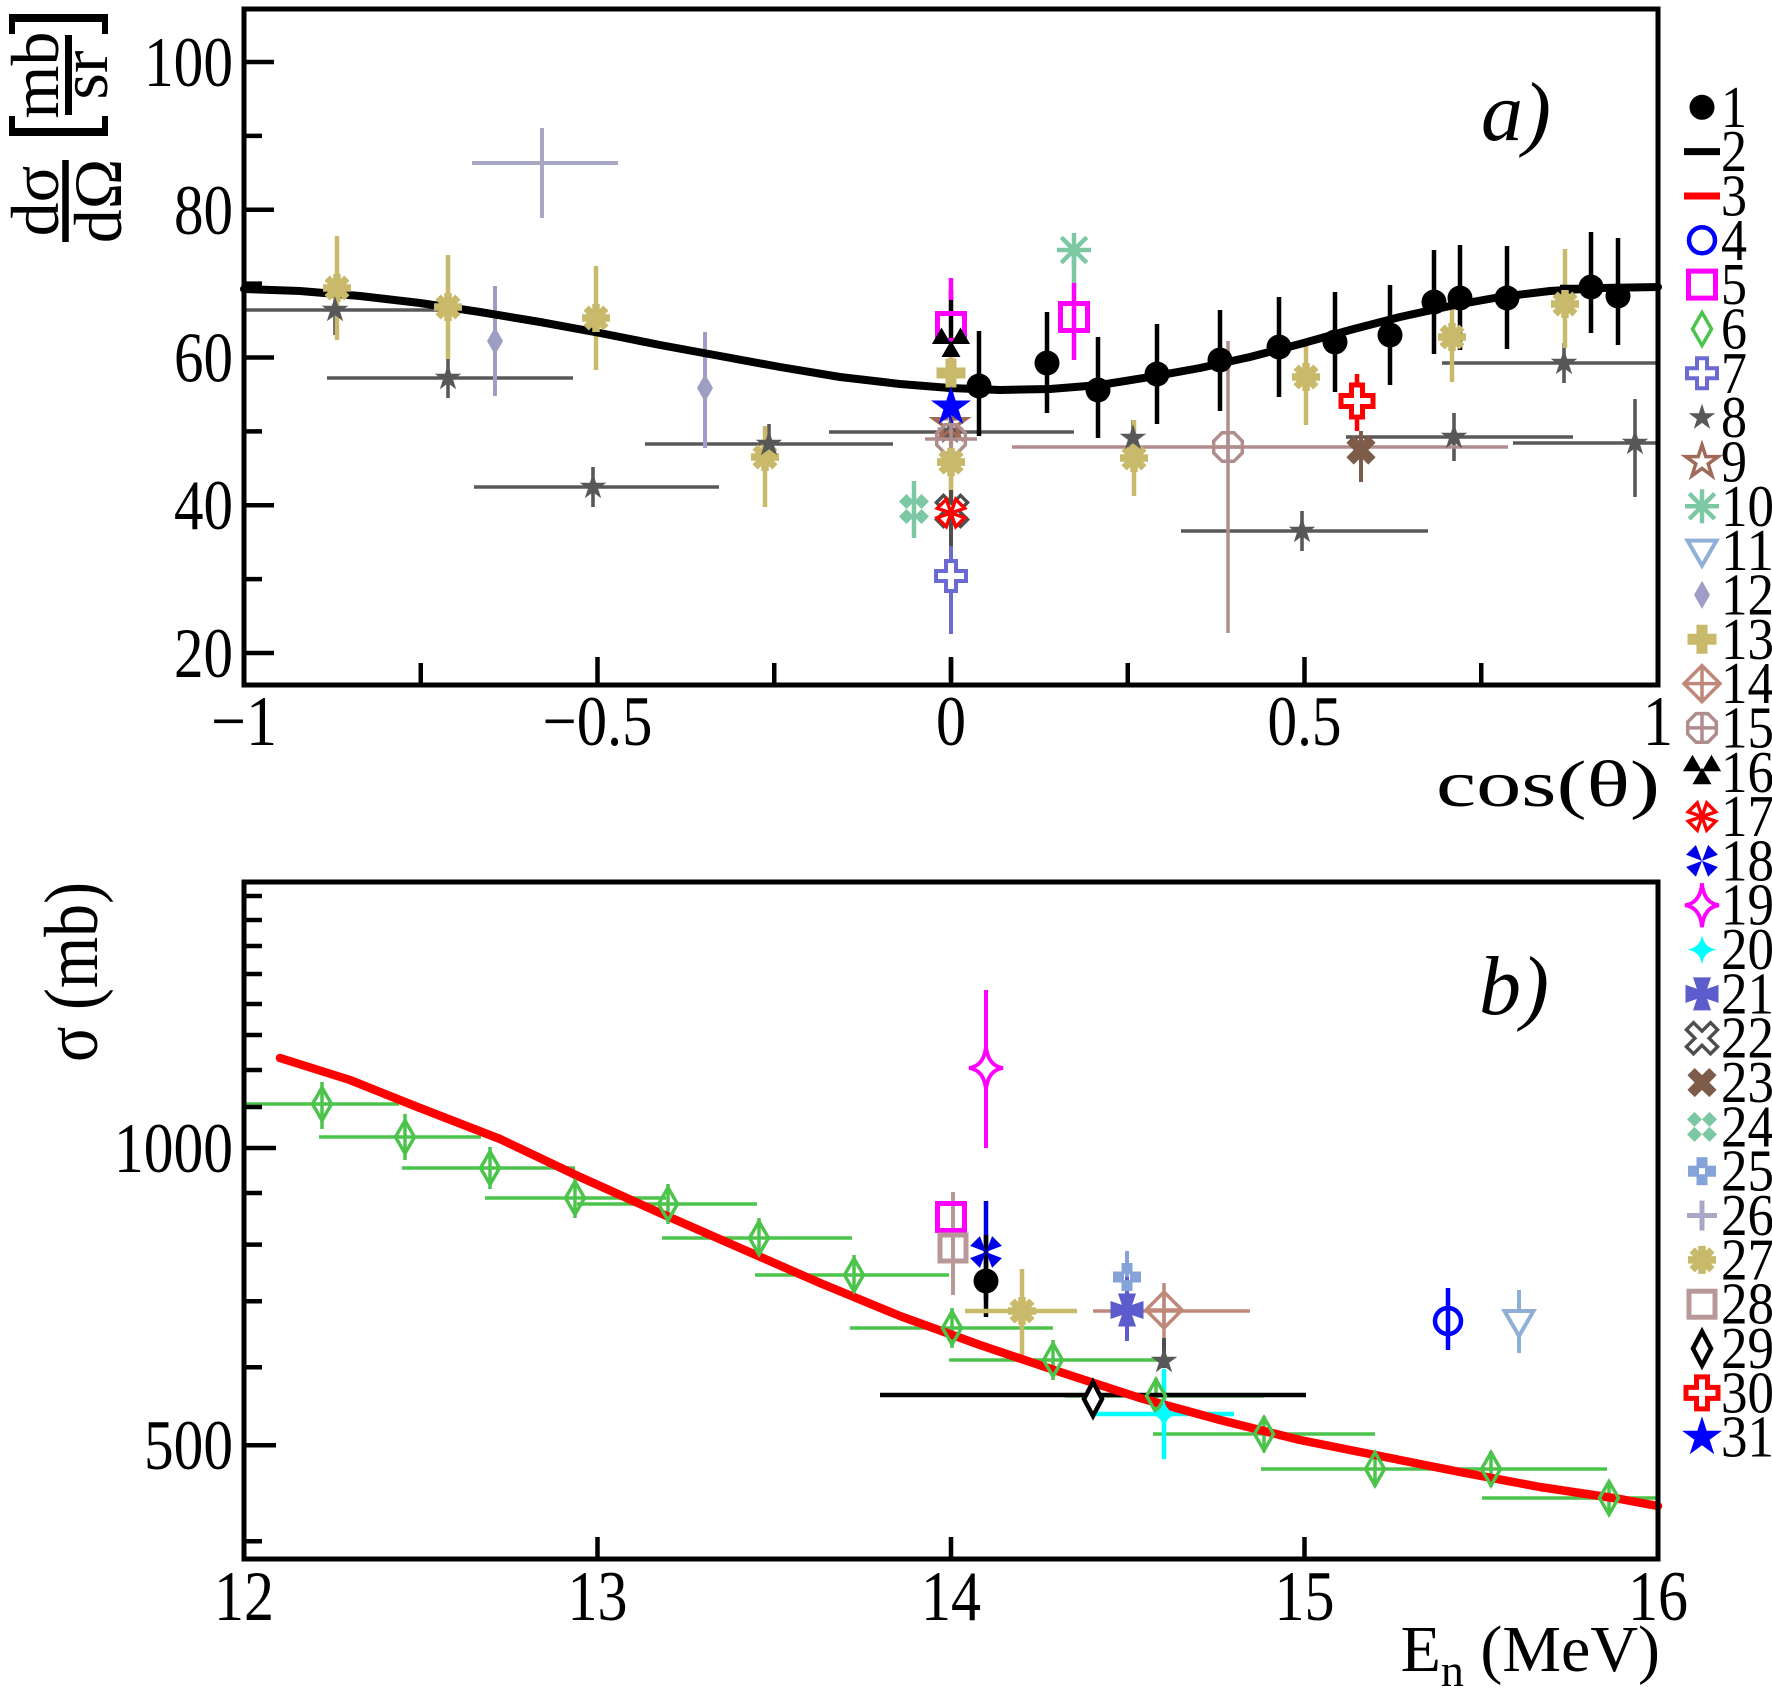 This screenshot has height=1694, width=1772. I want to click on svg-text: σ (mb), so click(72, 972).